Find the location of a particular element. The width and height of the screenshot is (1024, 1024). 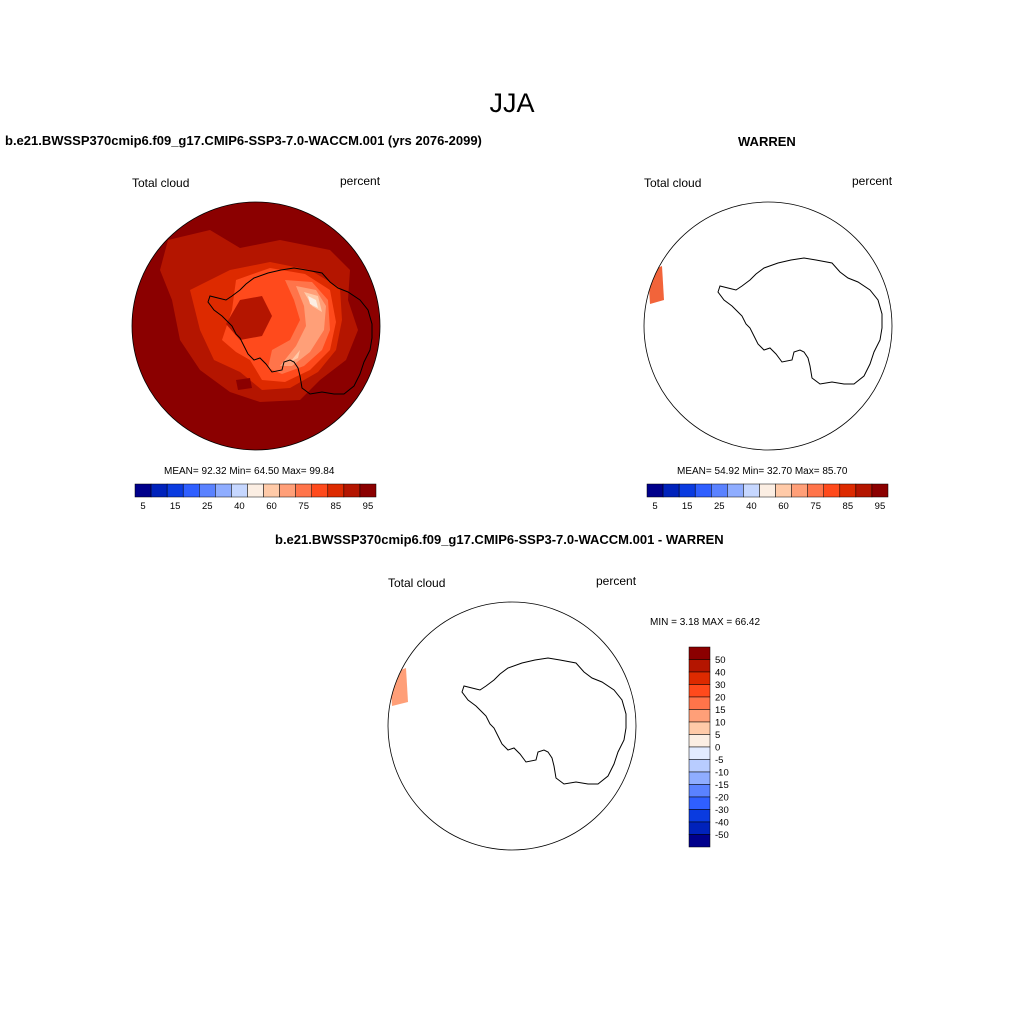

panel-c-colorbar-tick-label: -15 is located at coordinates (722, 785).